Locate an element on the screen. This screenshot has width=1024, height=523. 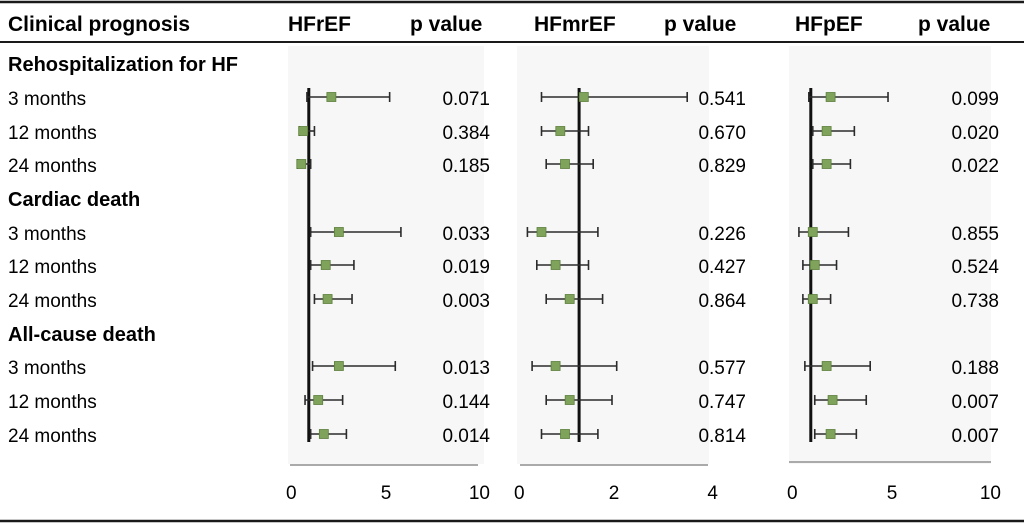
header-label: Clinical prognosis is located at coordinates (99, 24).